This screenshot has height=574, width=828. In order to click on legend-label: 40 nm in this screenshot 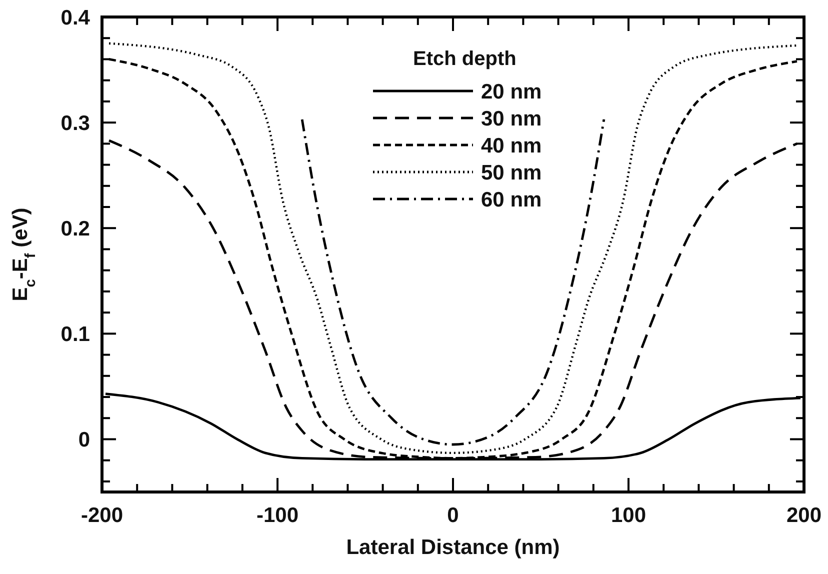, I will do `click(511, 146)`.